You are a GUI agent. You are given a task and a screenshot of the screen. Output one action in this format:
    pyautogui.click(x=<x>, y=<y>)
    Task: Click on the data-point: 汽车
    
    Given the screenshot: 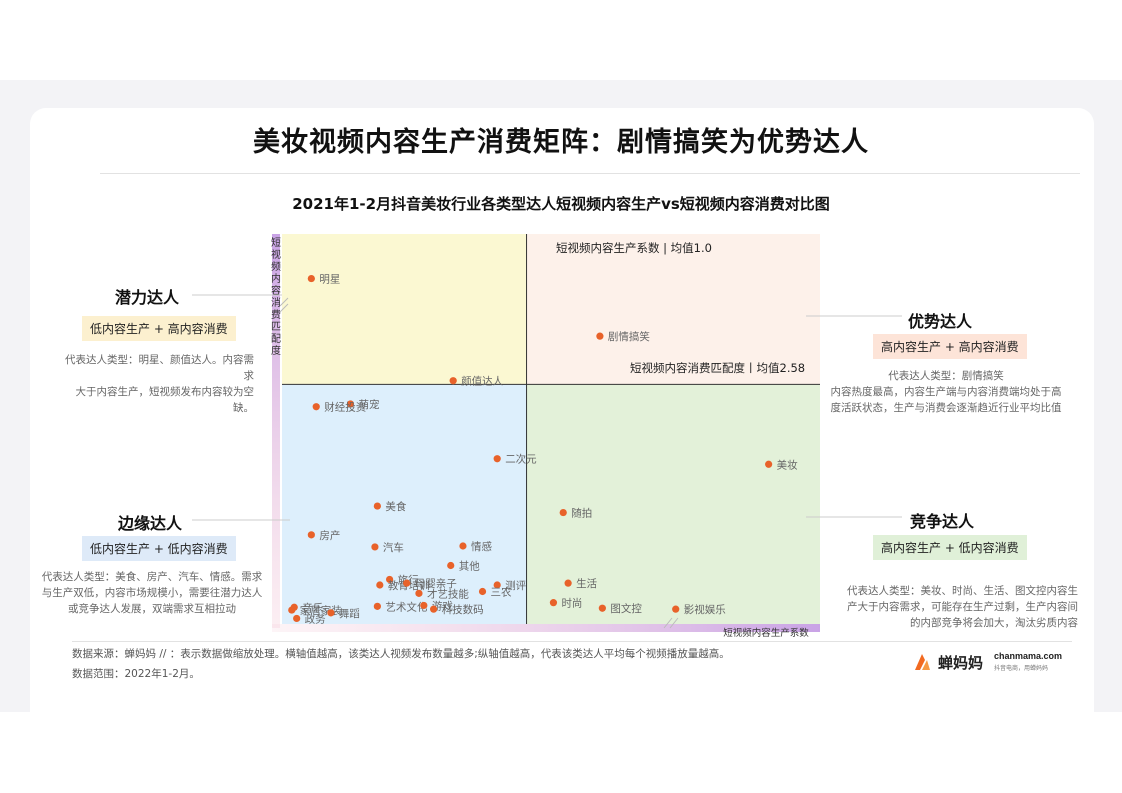 What is the action you would take?
    pyautogui.click(x=387, y=547)
    